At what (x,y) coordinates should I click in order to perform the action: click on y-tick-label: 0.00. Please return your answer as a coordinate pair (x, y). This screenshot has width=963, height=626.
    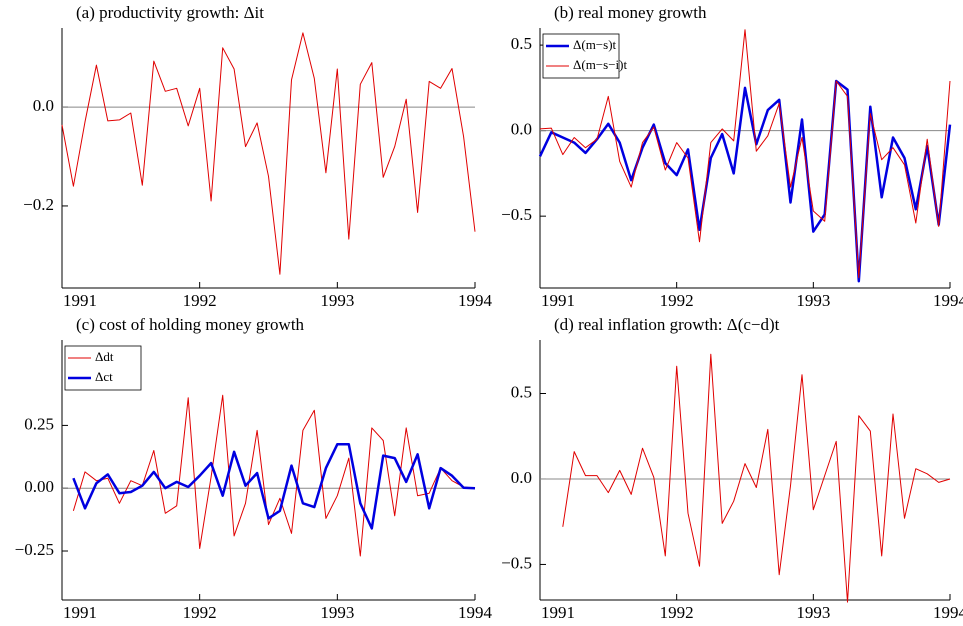
    Looking at the image, I should click on (39, 486).